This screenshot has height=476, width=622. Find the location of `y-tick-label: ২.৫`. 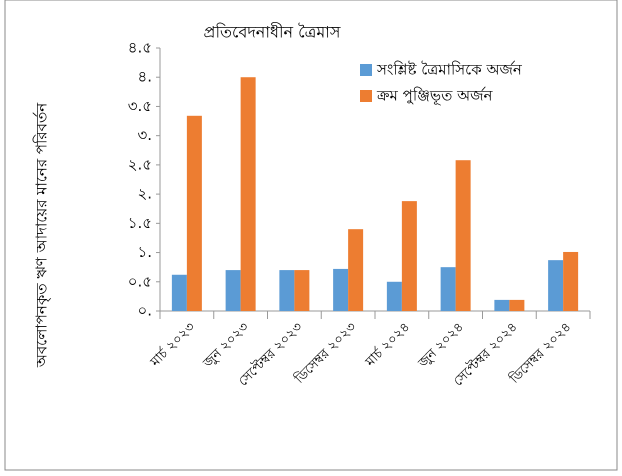

y-tick-label: ২.৫ is located at coordinates (140, 164).